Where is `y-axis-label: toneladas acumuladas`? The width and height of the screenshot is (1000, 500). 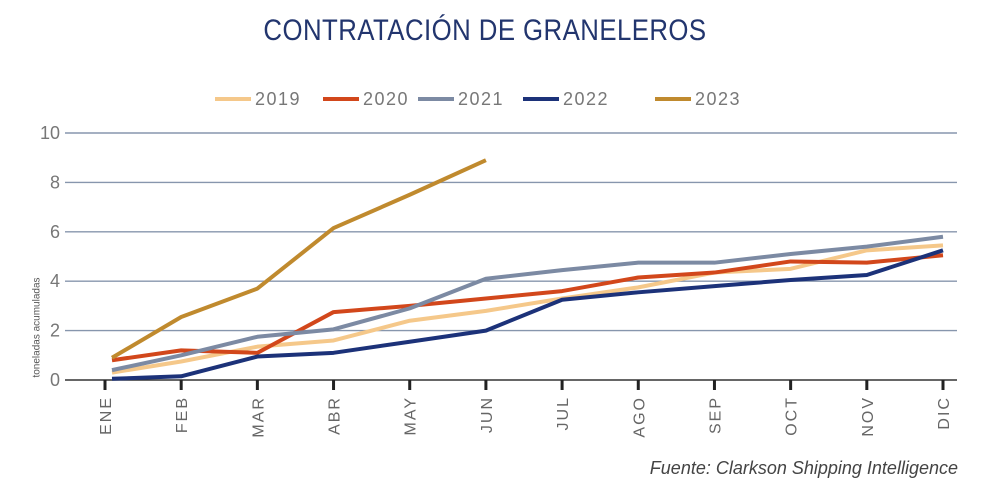 y-axis-label: toneladas acumuladas is located at coordinates (37, 327).